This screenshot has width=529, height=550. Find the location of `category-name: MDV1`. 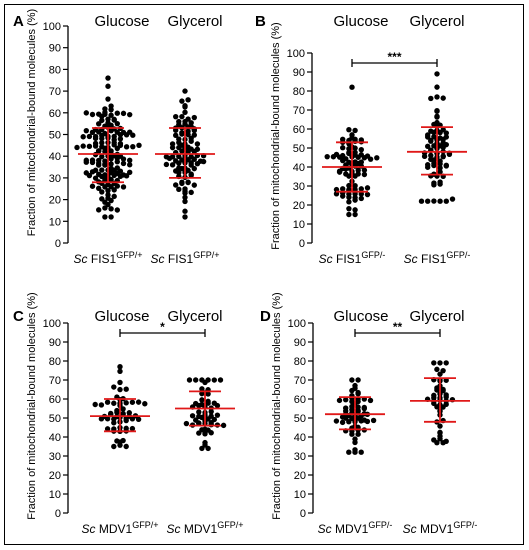

category-name: MDV1 is located at coordinates (350, 529).